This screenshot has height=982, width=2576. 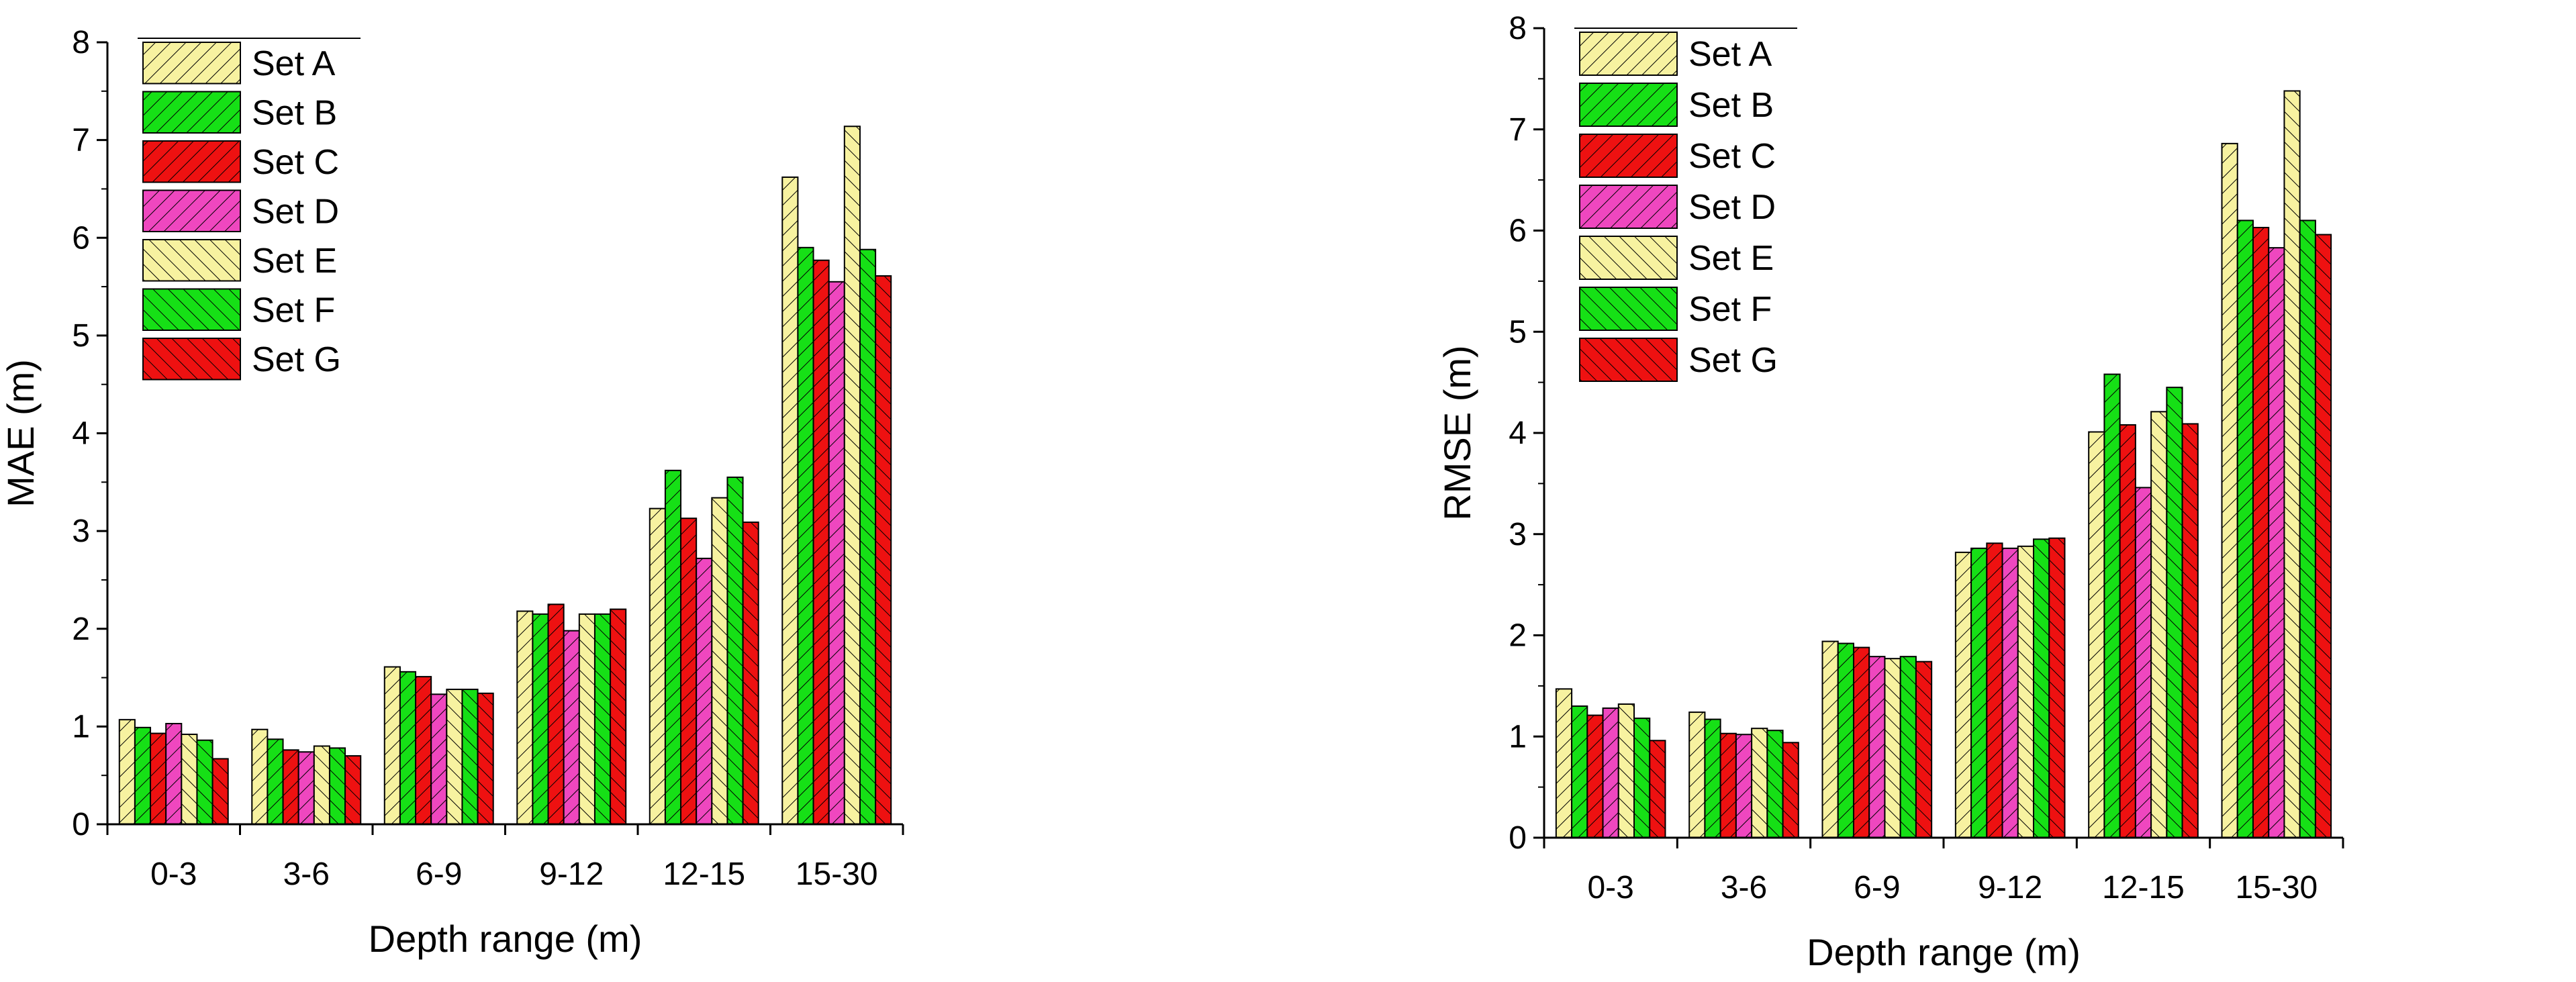 What do you see at coordinates (2010, 887) in the screenshot?
I see `x-tick-label: 9-12` at bounding box center [2010, 887].